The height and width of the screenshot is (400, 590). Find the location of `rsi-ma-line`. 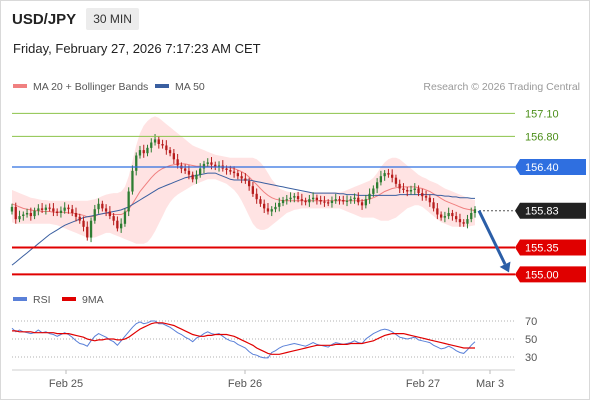

rsi-ma-line is located at coordinates (243, 338).